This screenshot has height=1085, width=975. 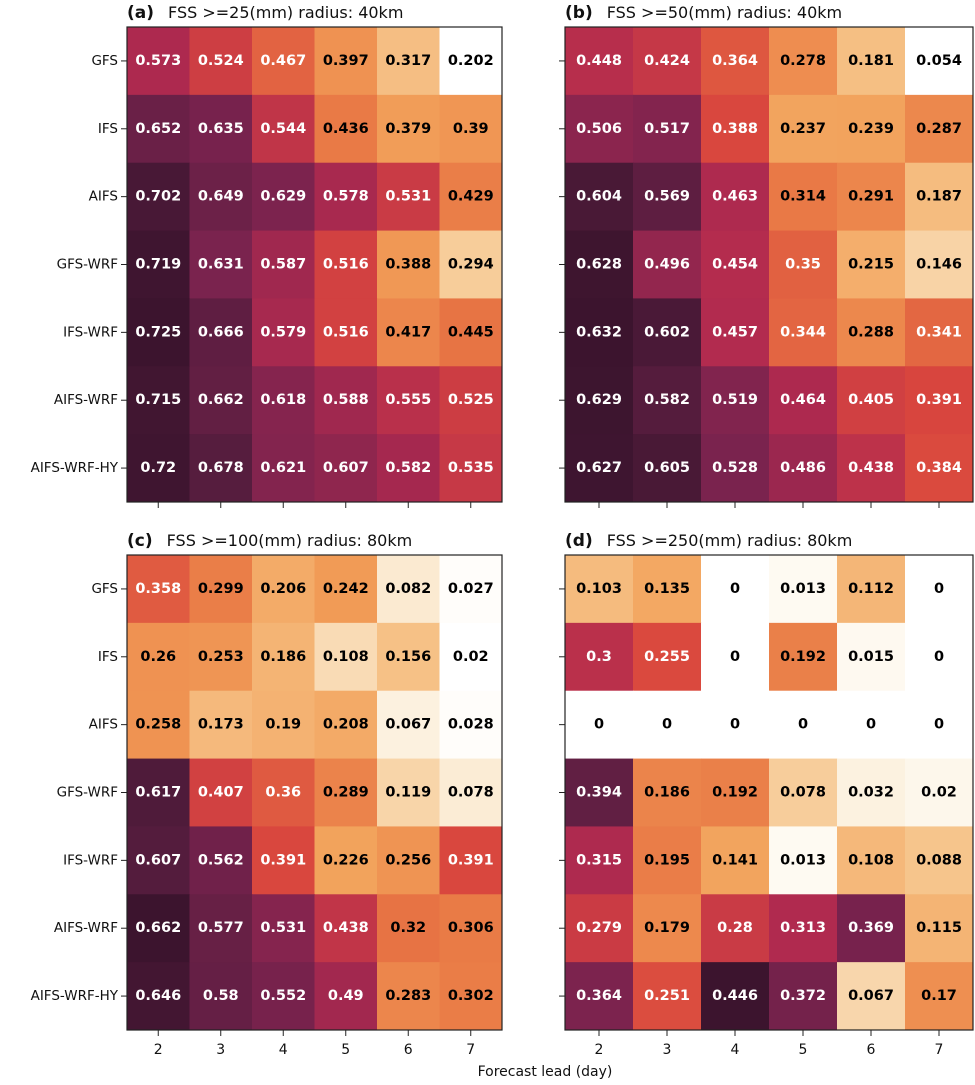 I want to click on cell-value-label: 0.289, so click(x=346, y=793).